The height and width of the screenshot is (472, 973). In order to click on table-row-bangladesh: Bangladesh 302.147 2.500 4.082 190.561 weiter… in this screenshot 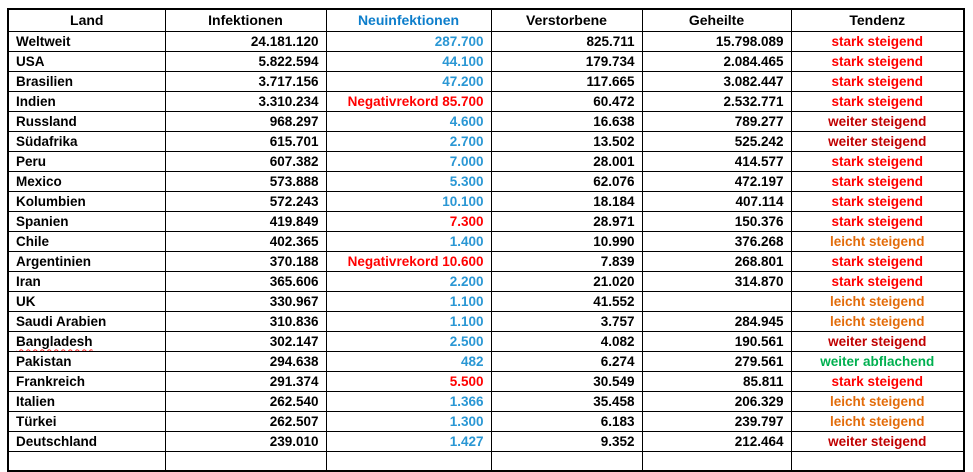, I will do `click(486, 341)`.